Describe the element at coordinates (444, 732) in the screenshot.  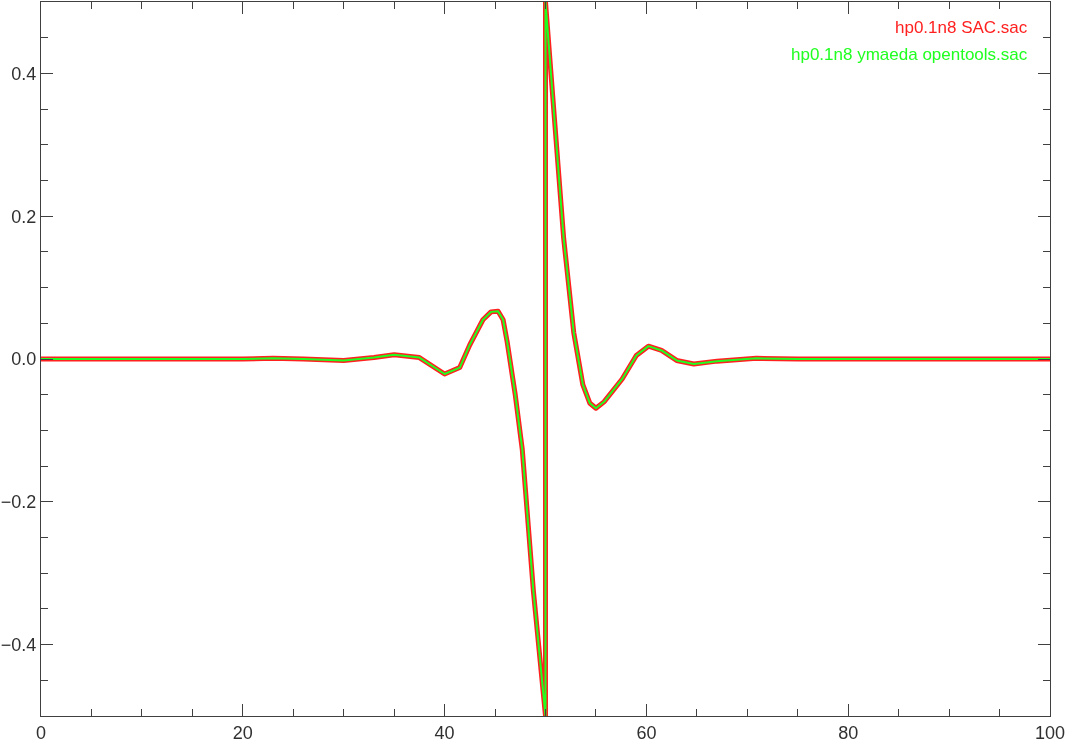
I see `x-tick-label: 40` at that location.